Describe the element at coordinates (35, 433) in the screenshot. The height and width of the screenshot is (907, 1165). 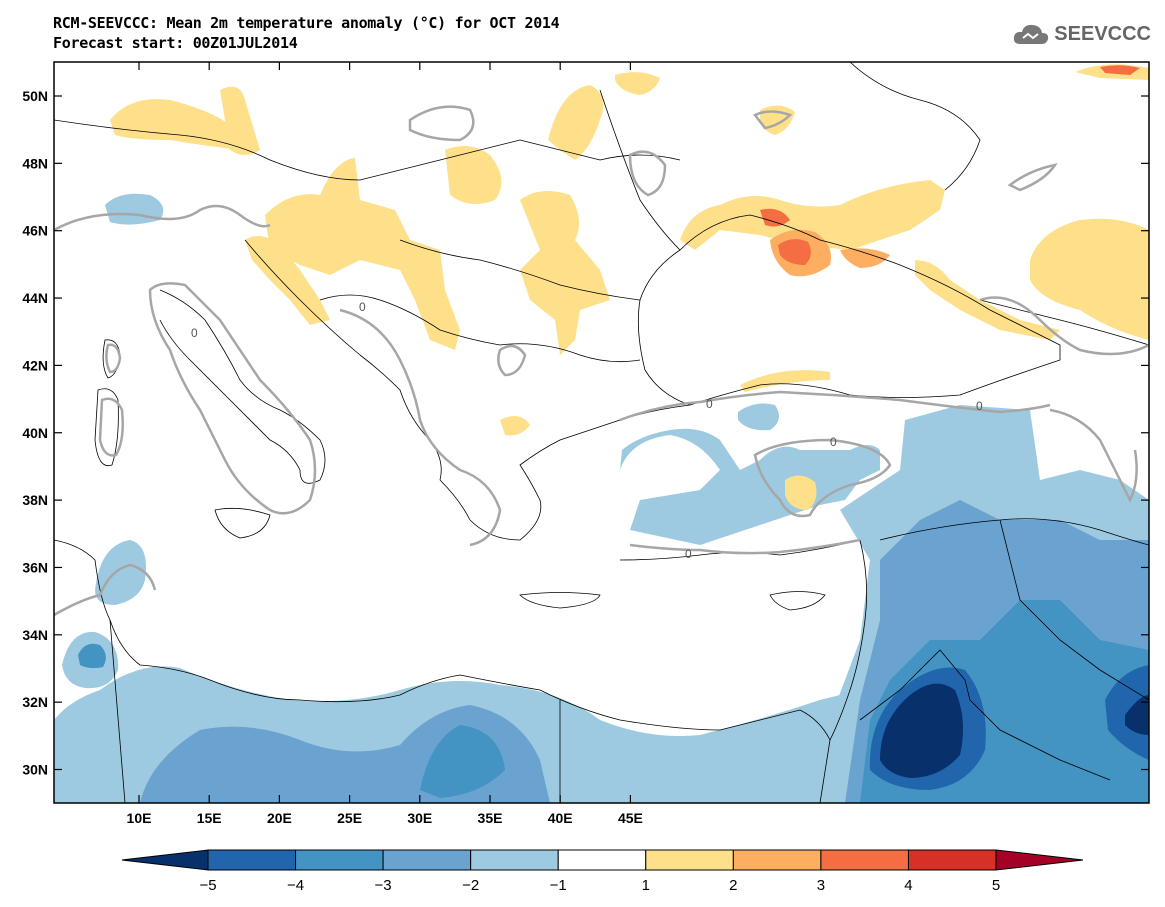
I see `lat-label: 40N` at that location.